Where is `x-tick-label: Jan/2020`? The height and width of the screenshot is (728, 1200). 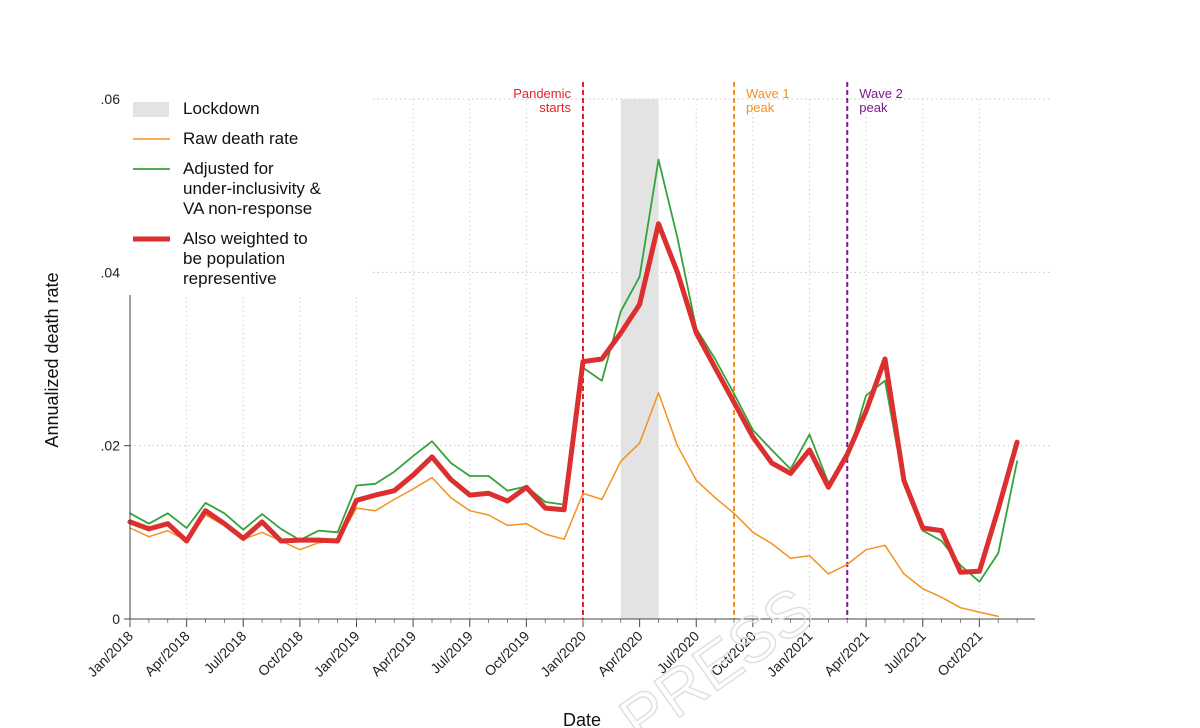 x-tick-label: Jan/2020 is located at coordinates (563, 654).